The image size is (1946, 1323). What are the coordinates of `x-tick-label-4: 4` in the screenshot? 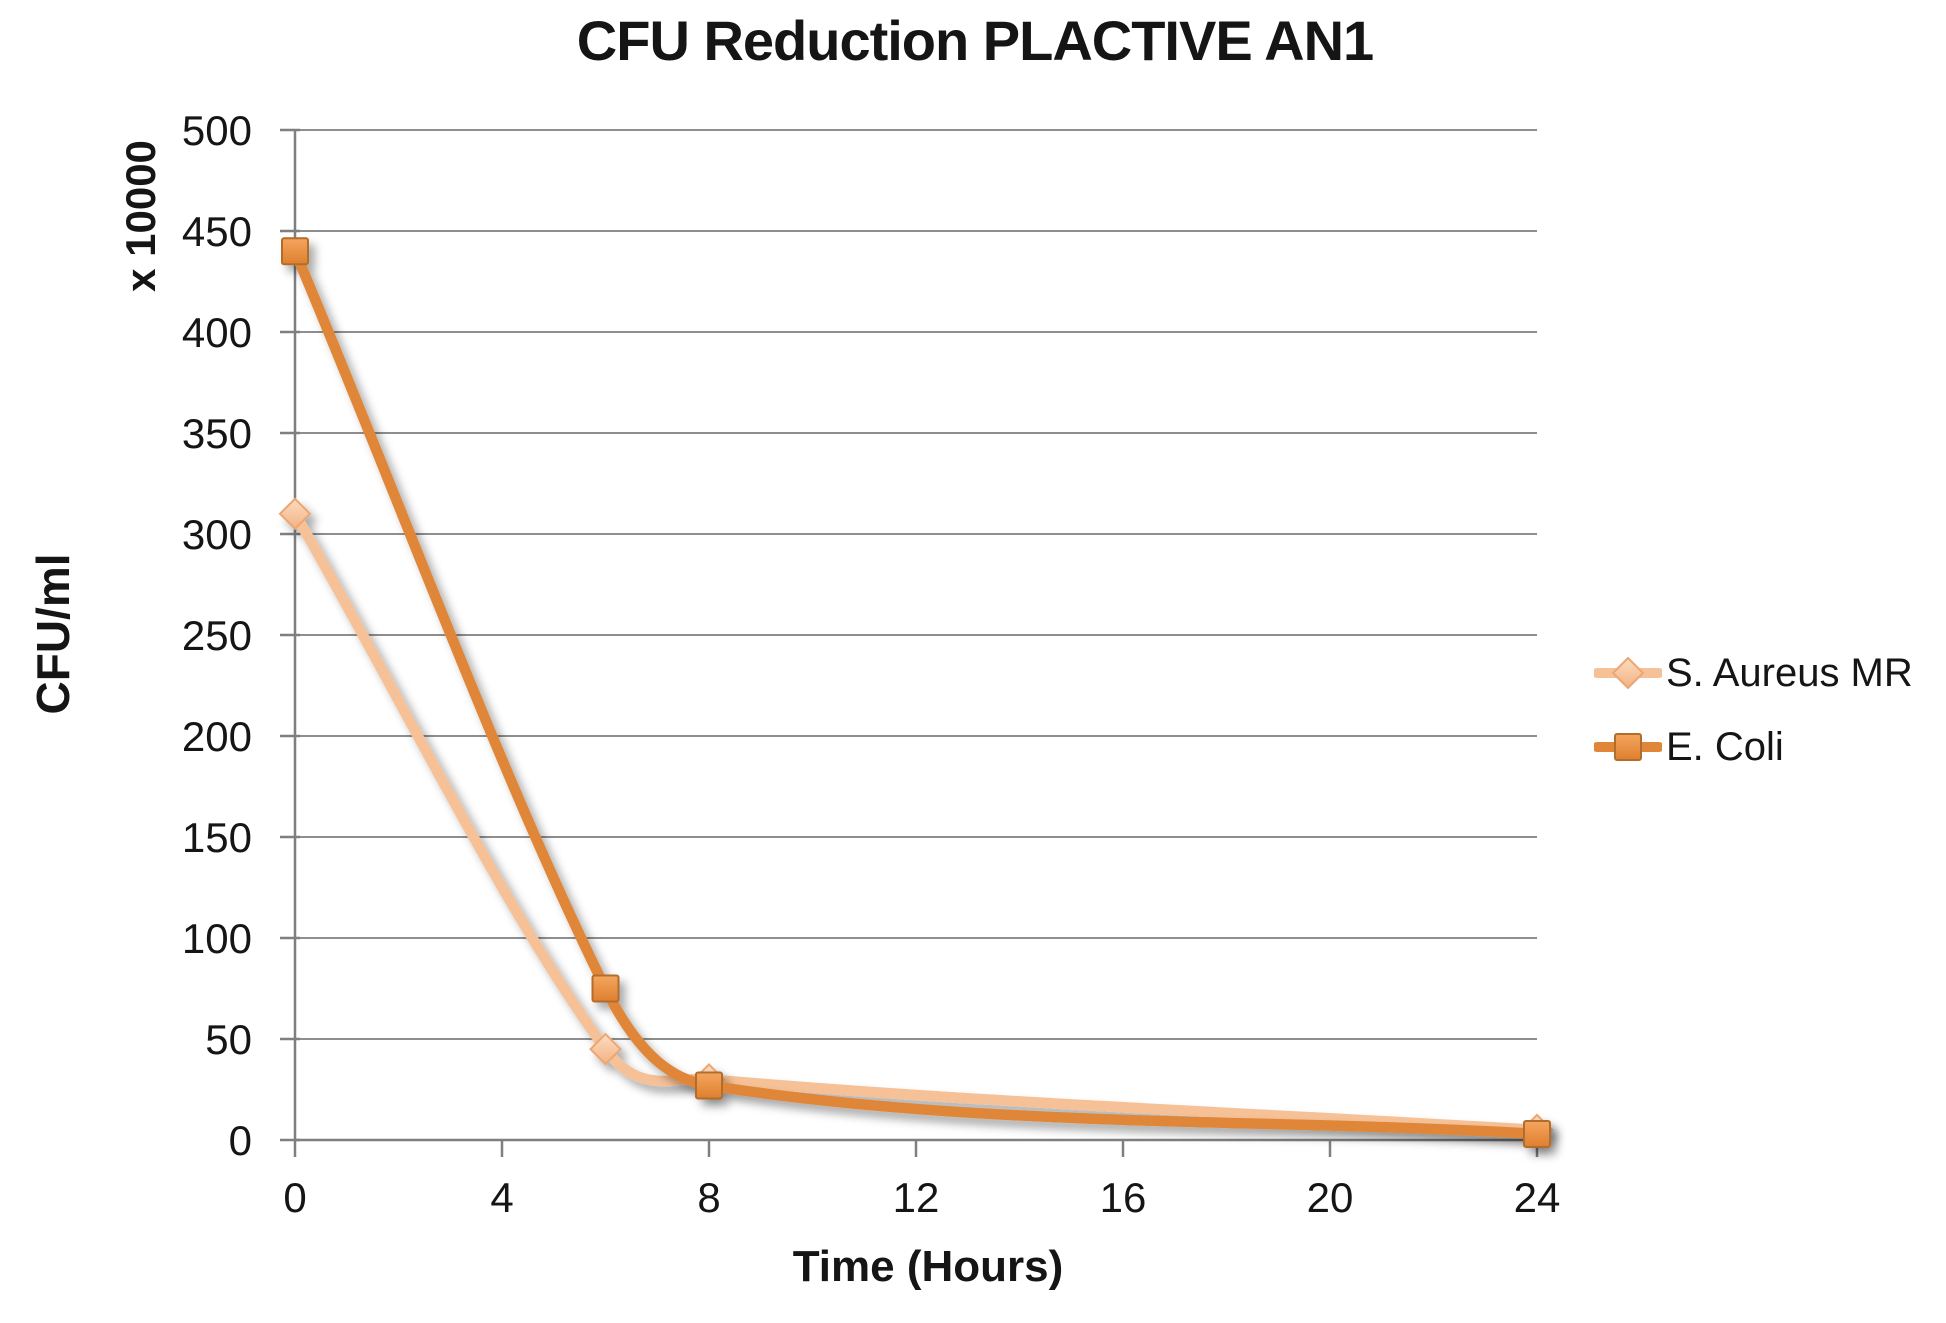 It's located at (501, 1197).